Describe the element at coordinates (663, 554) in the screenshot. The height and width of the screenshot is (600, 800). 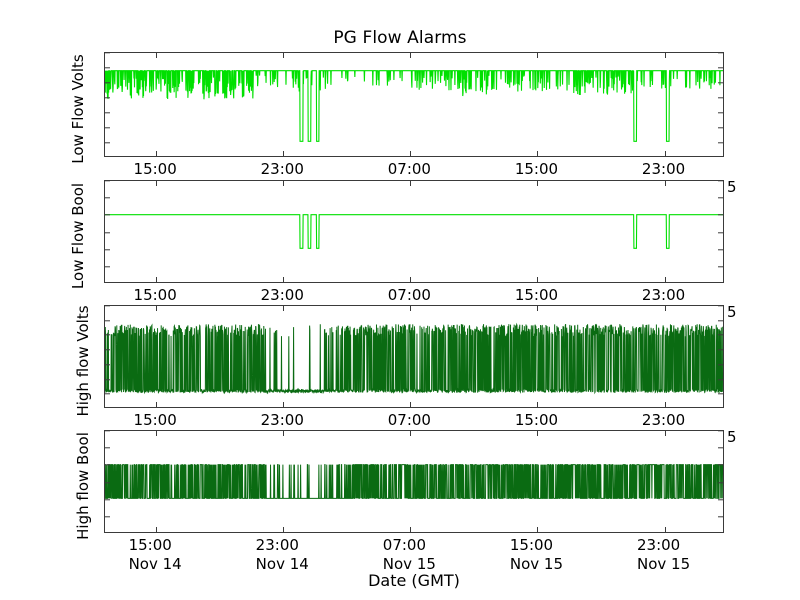
I see `xtick-label: 23:00 Nov 15` at that location.